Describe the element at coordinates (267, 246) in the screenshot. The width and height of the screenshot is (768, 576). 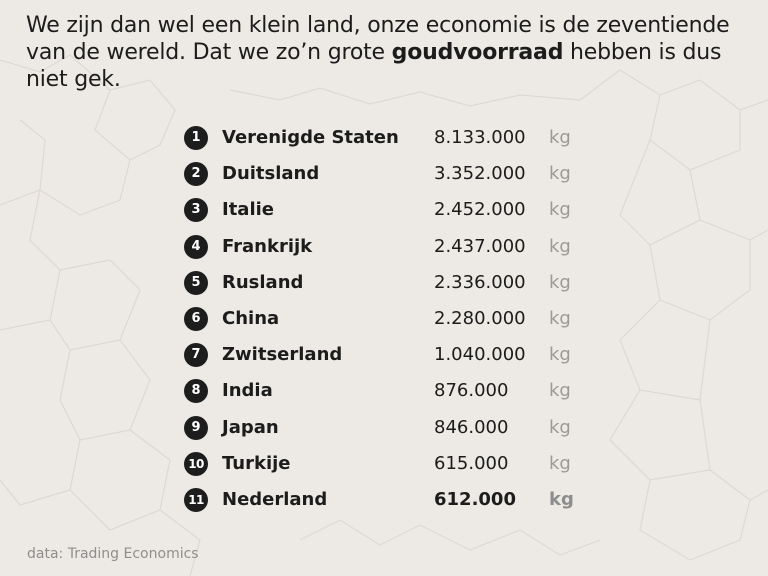
I see `country-name: Frankrijk` at that location.